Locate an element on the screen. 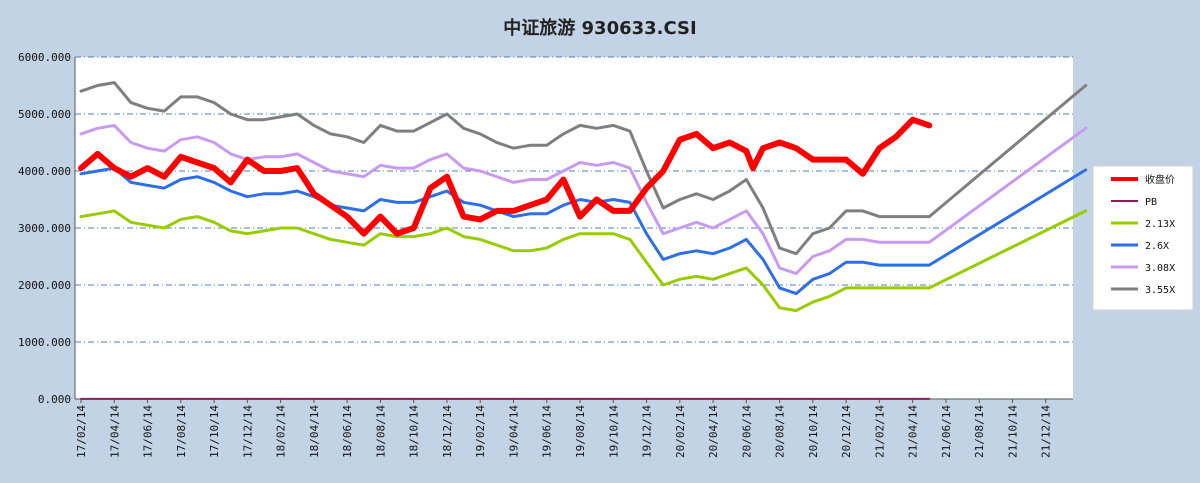 The width and height of the screenshot is (1200, 483). x-tick-label: 17/10/14 is located at coordinates (214, 431).